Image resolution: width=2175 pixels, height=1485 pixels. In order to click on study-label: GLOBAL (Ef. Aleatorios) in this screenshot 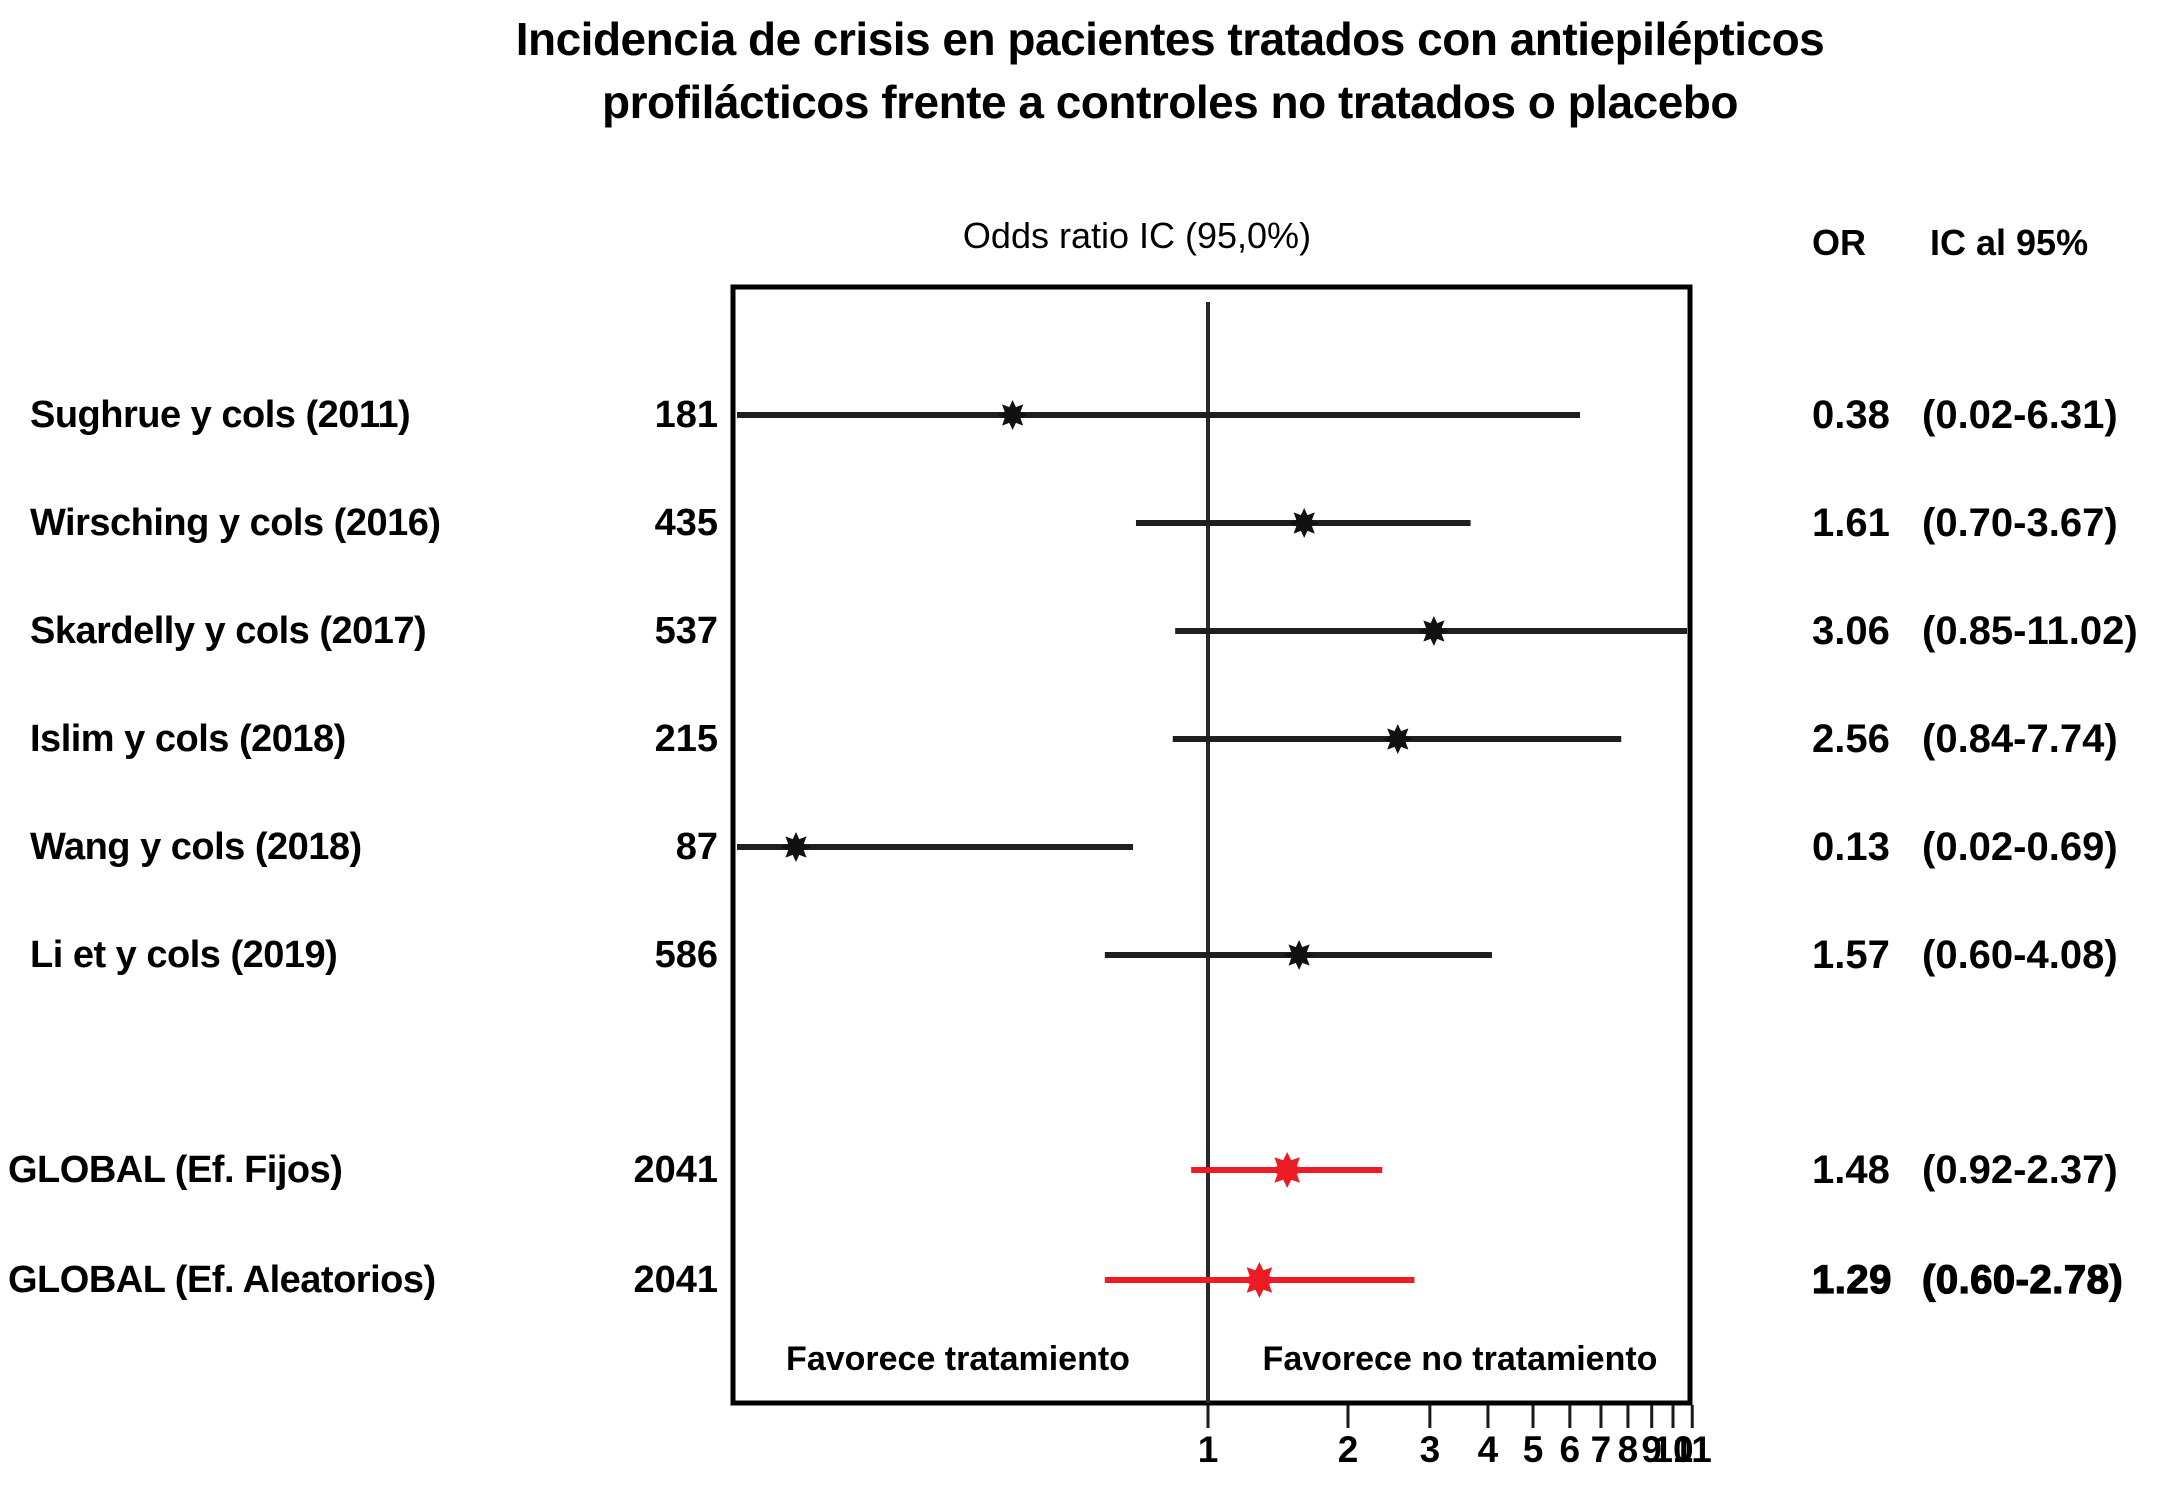, I will do `click(222, 1280)`.